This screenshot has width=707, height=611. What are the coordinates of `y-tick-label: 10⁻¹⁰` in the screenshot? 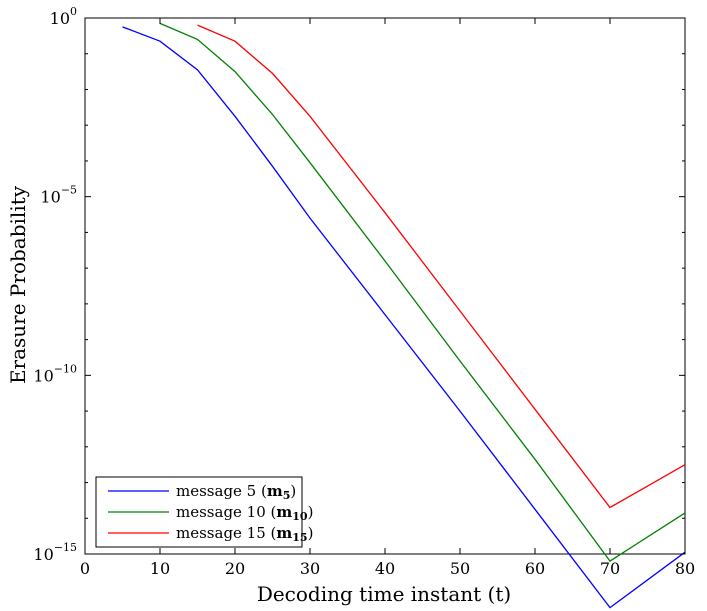 It's located at (55, 373).